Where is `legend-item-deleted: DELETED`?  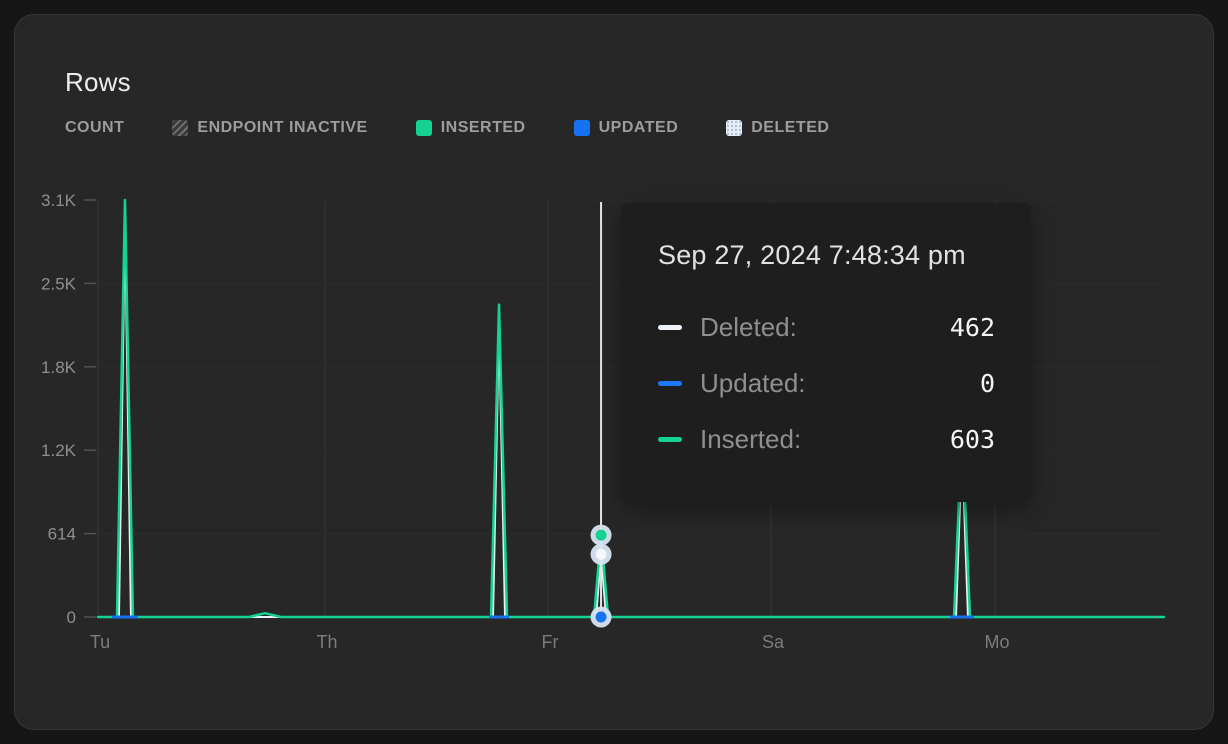 legend-item-deleted: DELETED is located at coordinates (777, 128).